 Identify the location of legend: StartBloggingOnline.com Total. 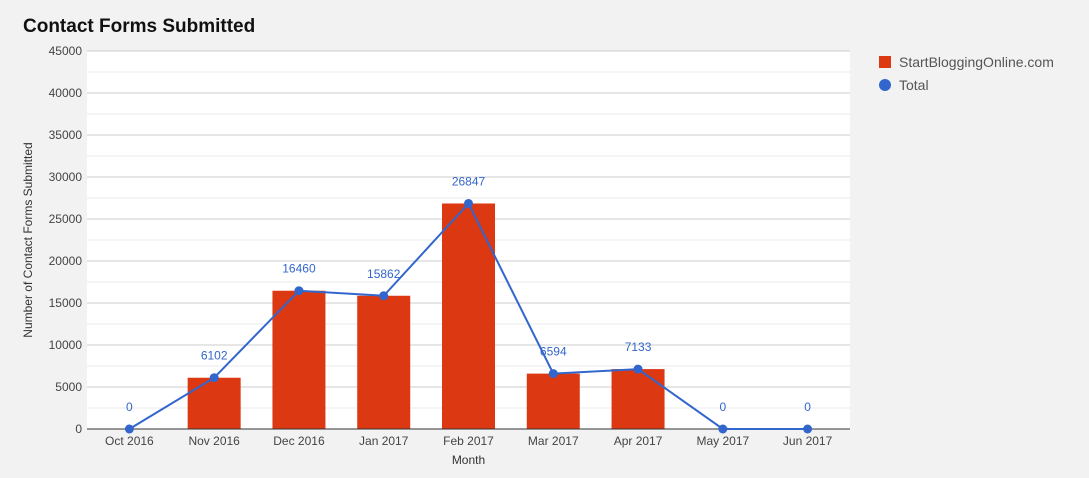
(966, 73).